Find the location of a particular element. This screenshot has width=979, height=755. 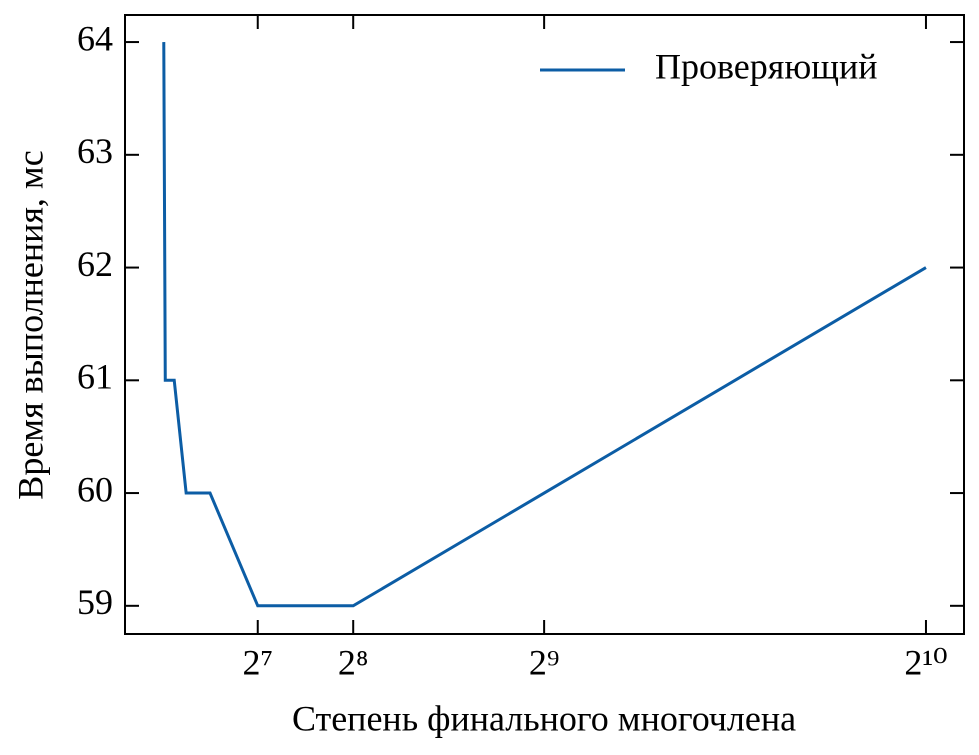

legend-label: Проверяющий is located at coordinates (766, 66).